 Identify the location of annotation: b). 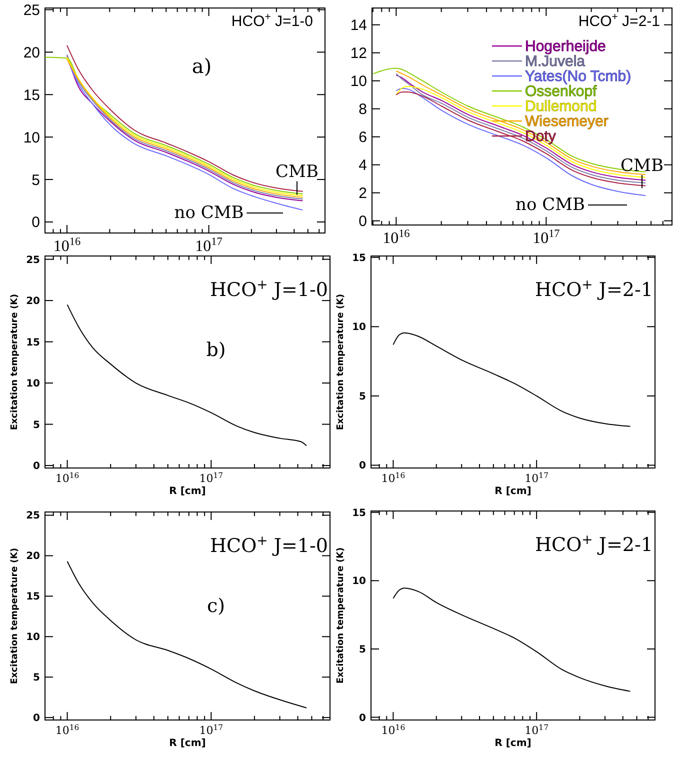
(216, 350).